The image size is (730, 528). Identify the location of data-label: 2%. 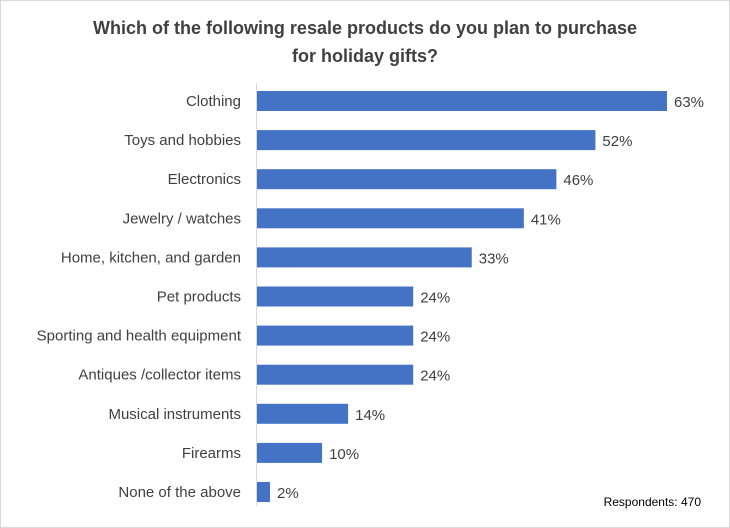
(288, 493).